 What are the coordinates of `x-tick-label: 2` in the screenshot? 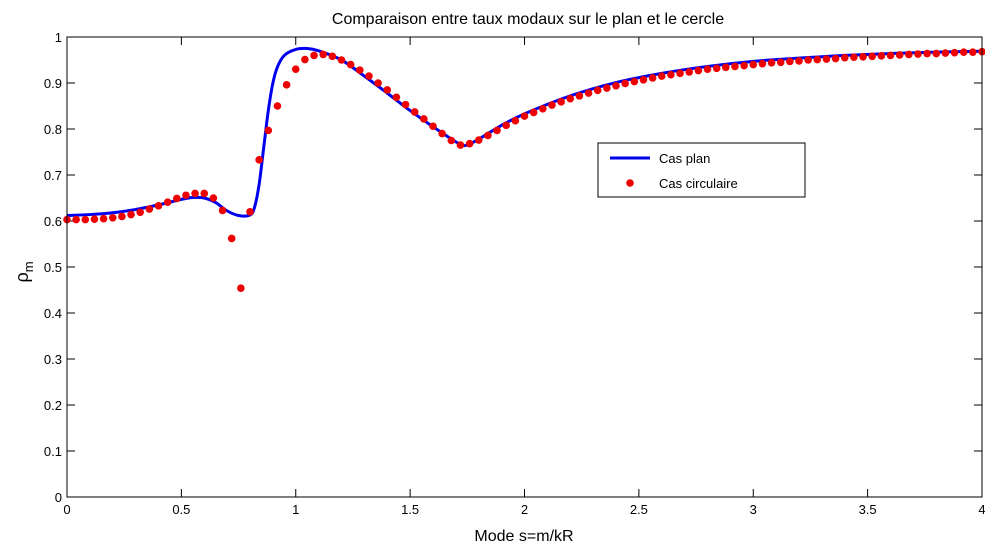 It's located at (524, 509).